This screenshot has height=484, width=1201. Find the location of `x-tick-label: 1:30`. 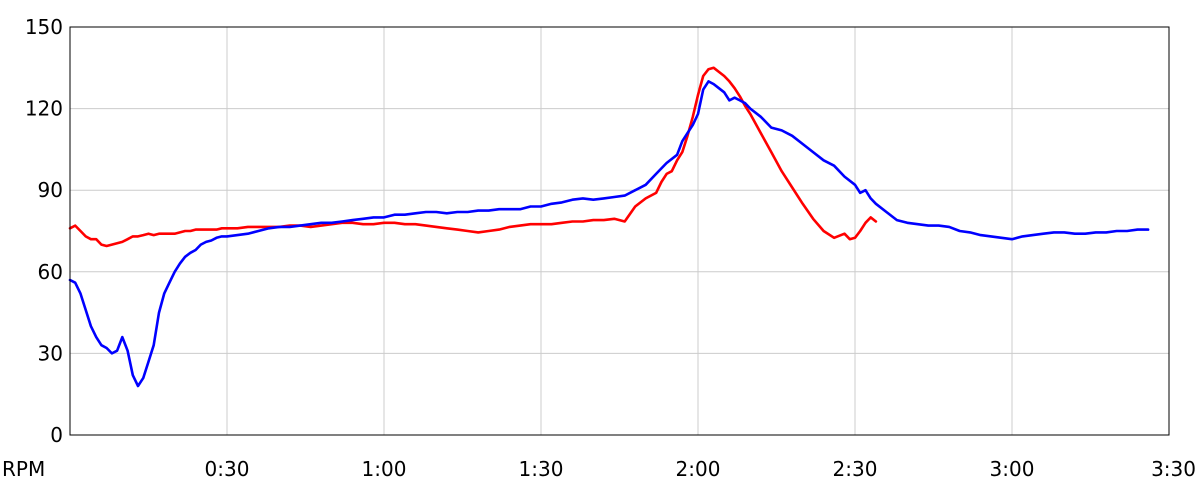

x-tick-label: 1:30 is located at coordinates (541, 469).